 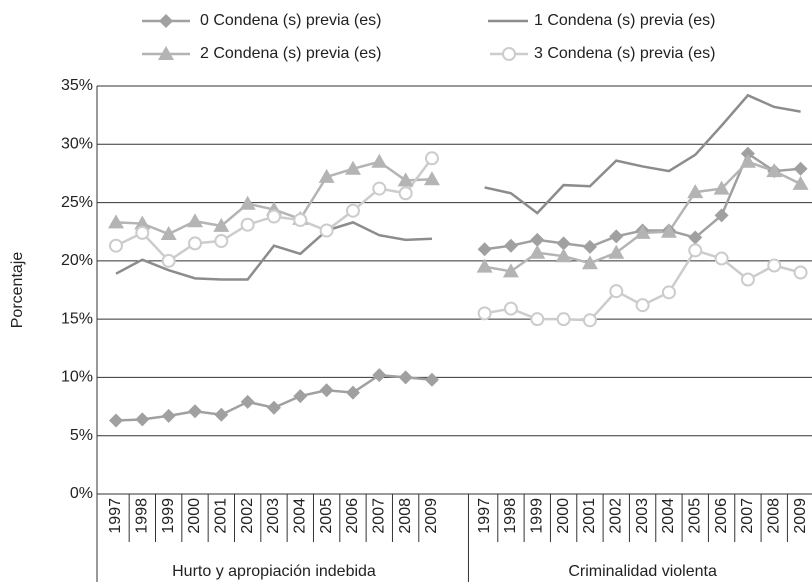 I want to click on y-axis-label: Porcentaje, so click(x=17, y=290).